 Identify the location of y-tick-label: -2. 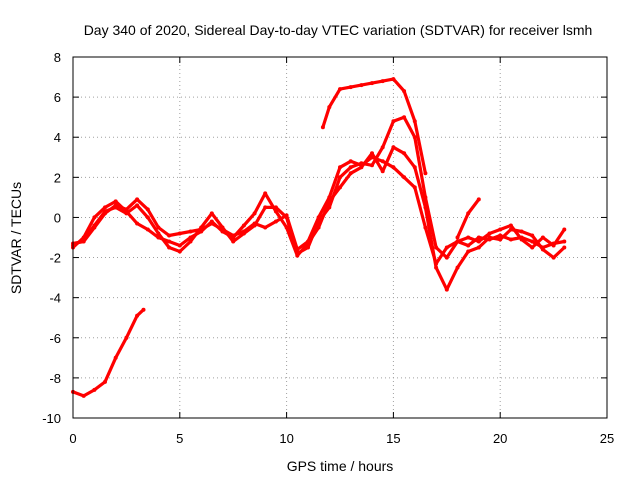
(55, 258).